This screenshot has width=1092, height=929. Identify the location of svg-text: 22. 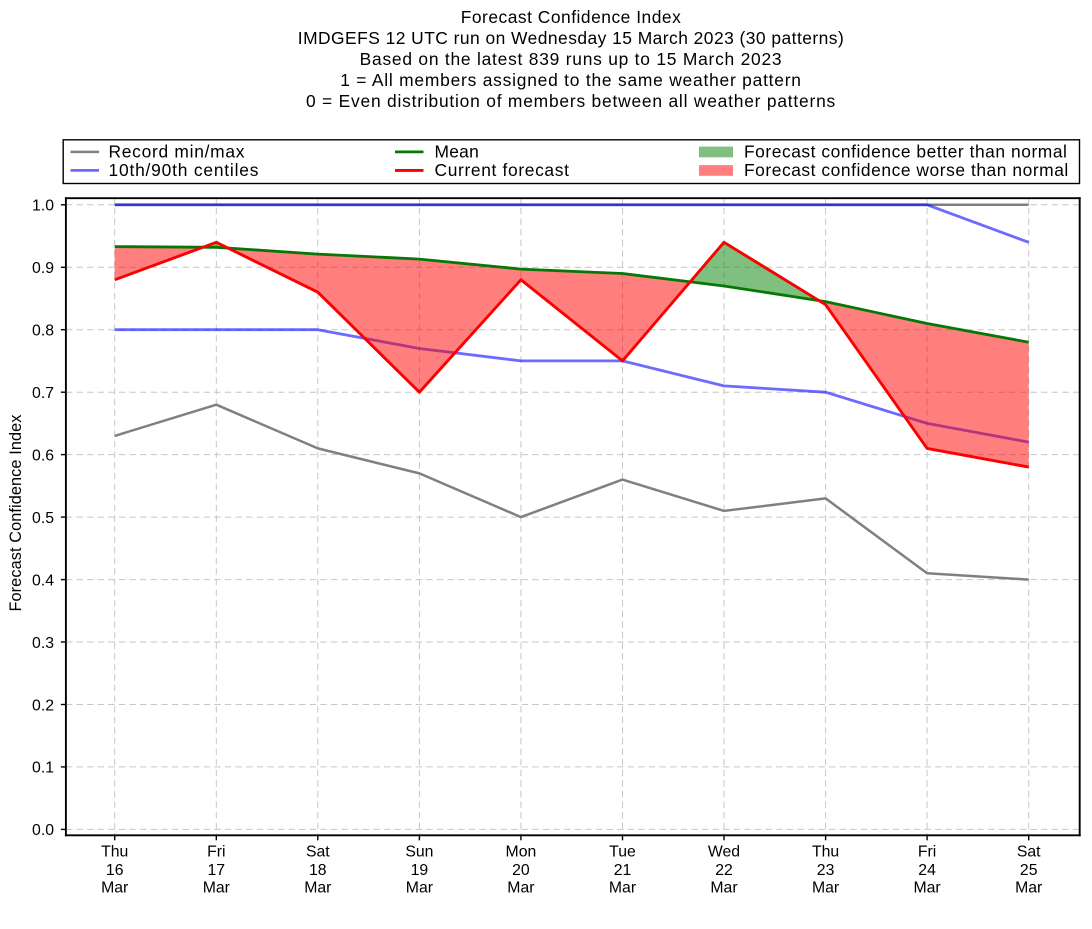
(724, 870).